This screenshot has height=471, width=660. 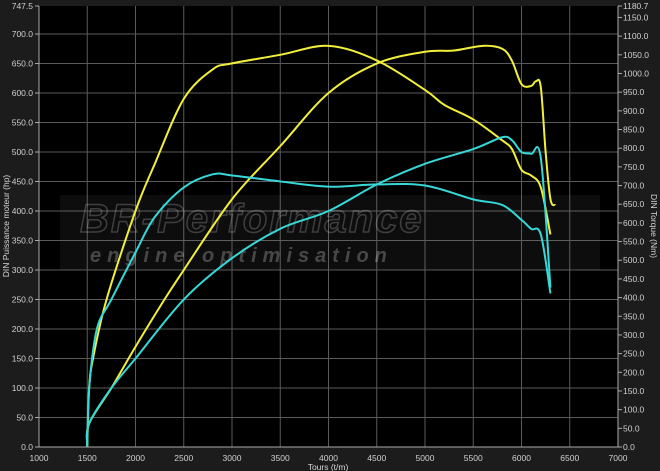 What do you see at coordinates (23, 34) in the screenshot?
I see `y-tick-label: 700.0` at bounding box center [23, 34].